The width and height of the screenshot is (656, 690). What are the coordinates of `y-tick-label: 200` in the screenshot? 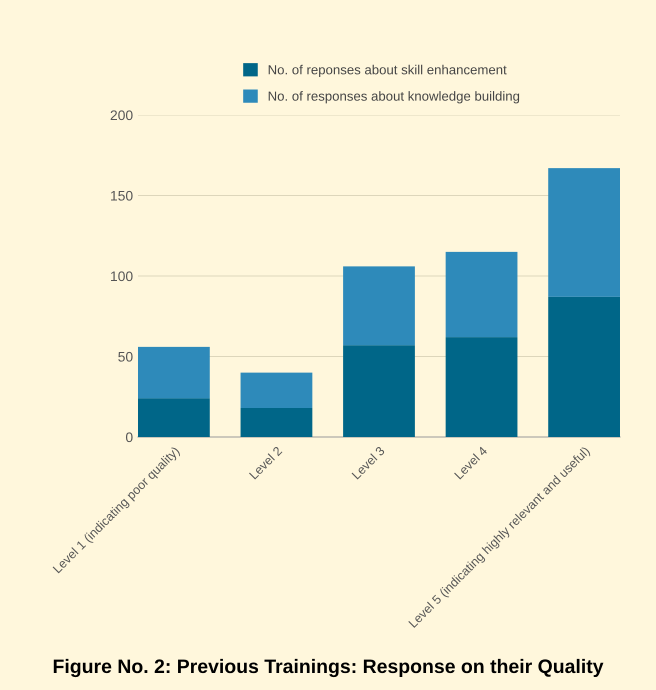 It's located at (121, 115).